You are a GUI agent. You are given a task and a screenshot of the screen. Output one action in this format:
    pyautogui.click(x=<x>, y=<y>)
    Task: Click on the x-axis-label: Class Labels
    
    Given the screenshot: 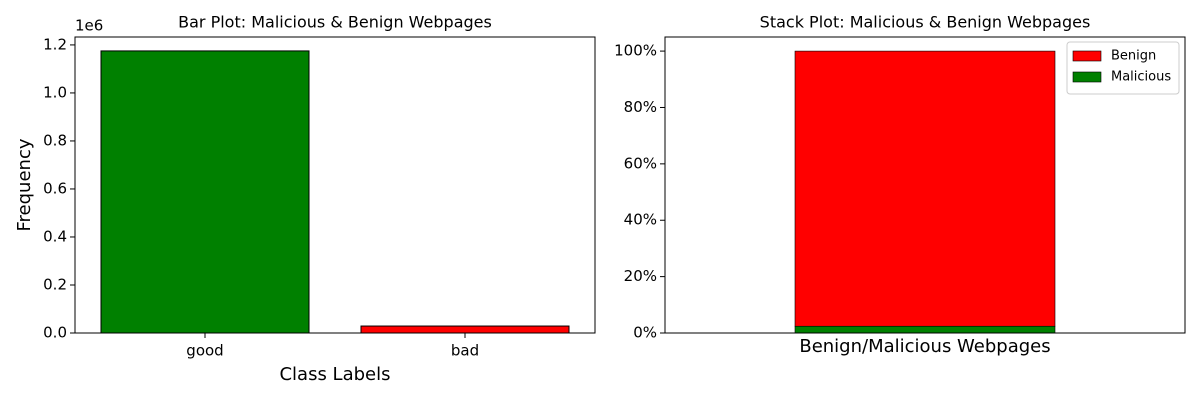 What is the action you would take?
    pyautogui.click(x=334, y=374)
    